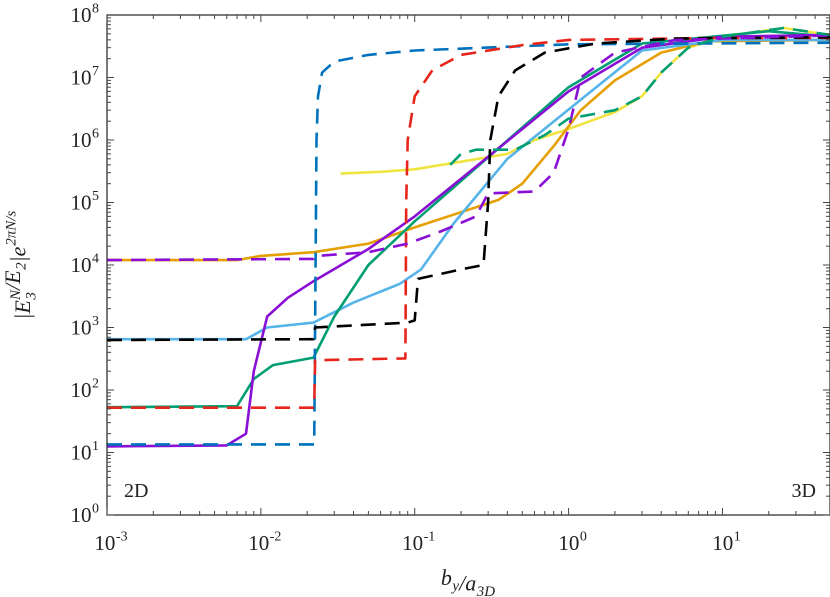 The image size is (830, 597). What do you see at coordinates (418, 542) in the screenshot?
I see `x-tick-label: 10^-1` at bounding box center [418, 542].